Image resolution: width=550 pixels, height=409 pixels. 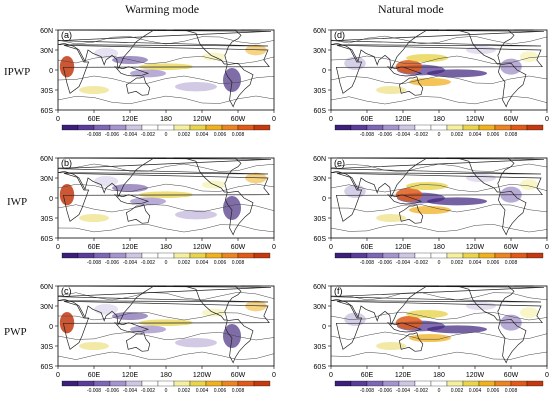 I want to click on coastline-indonesia, so click(x=404, y=71).